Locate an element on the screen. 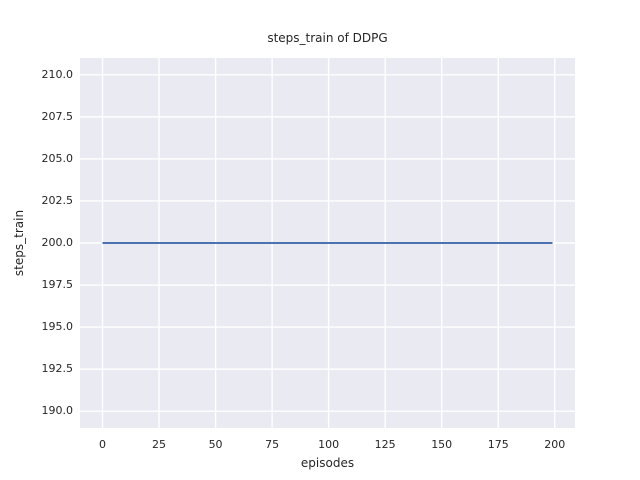 The width and height of the screenshot is (640, 480). x-tick-label: 125 is located at coordinates (385, 444).